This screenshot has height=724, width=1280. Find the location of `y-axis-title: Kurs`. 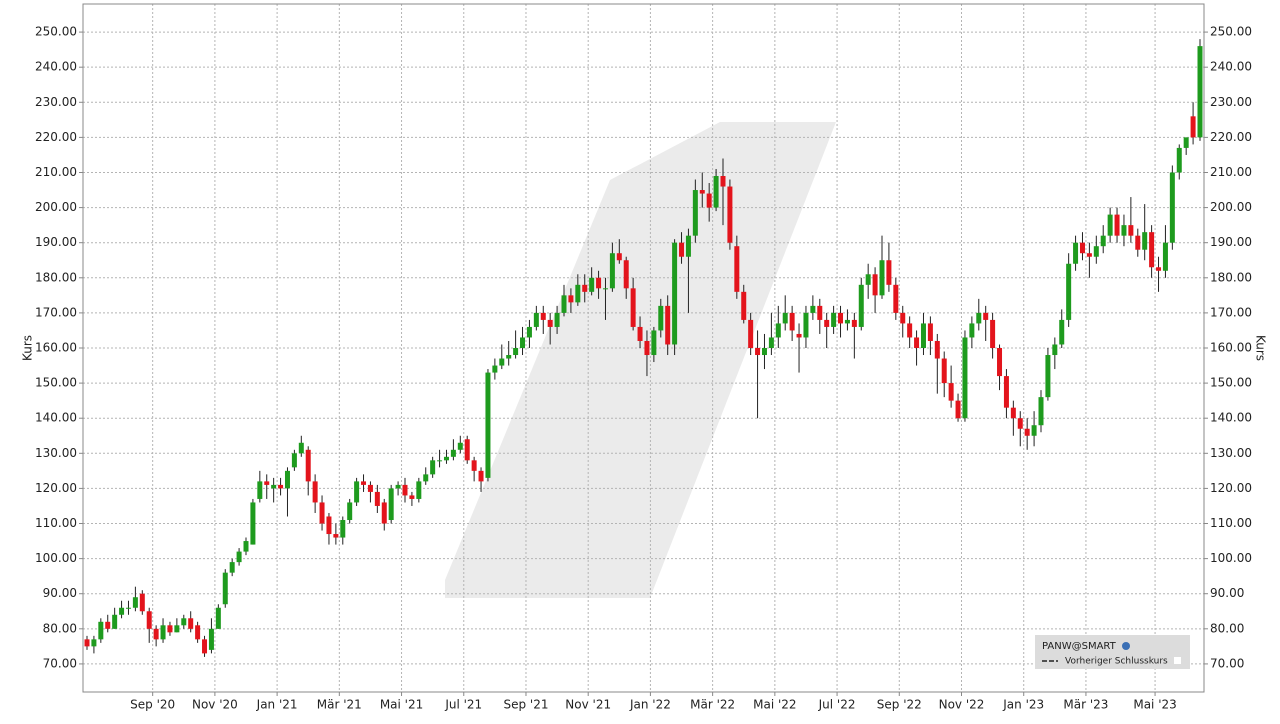

y-axis-title: Kurs is located at coordinates (28, 348).